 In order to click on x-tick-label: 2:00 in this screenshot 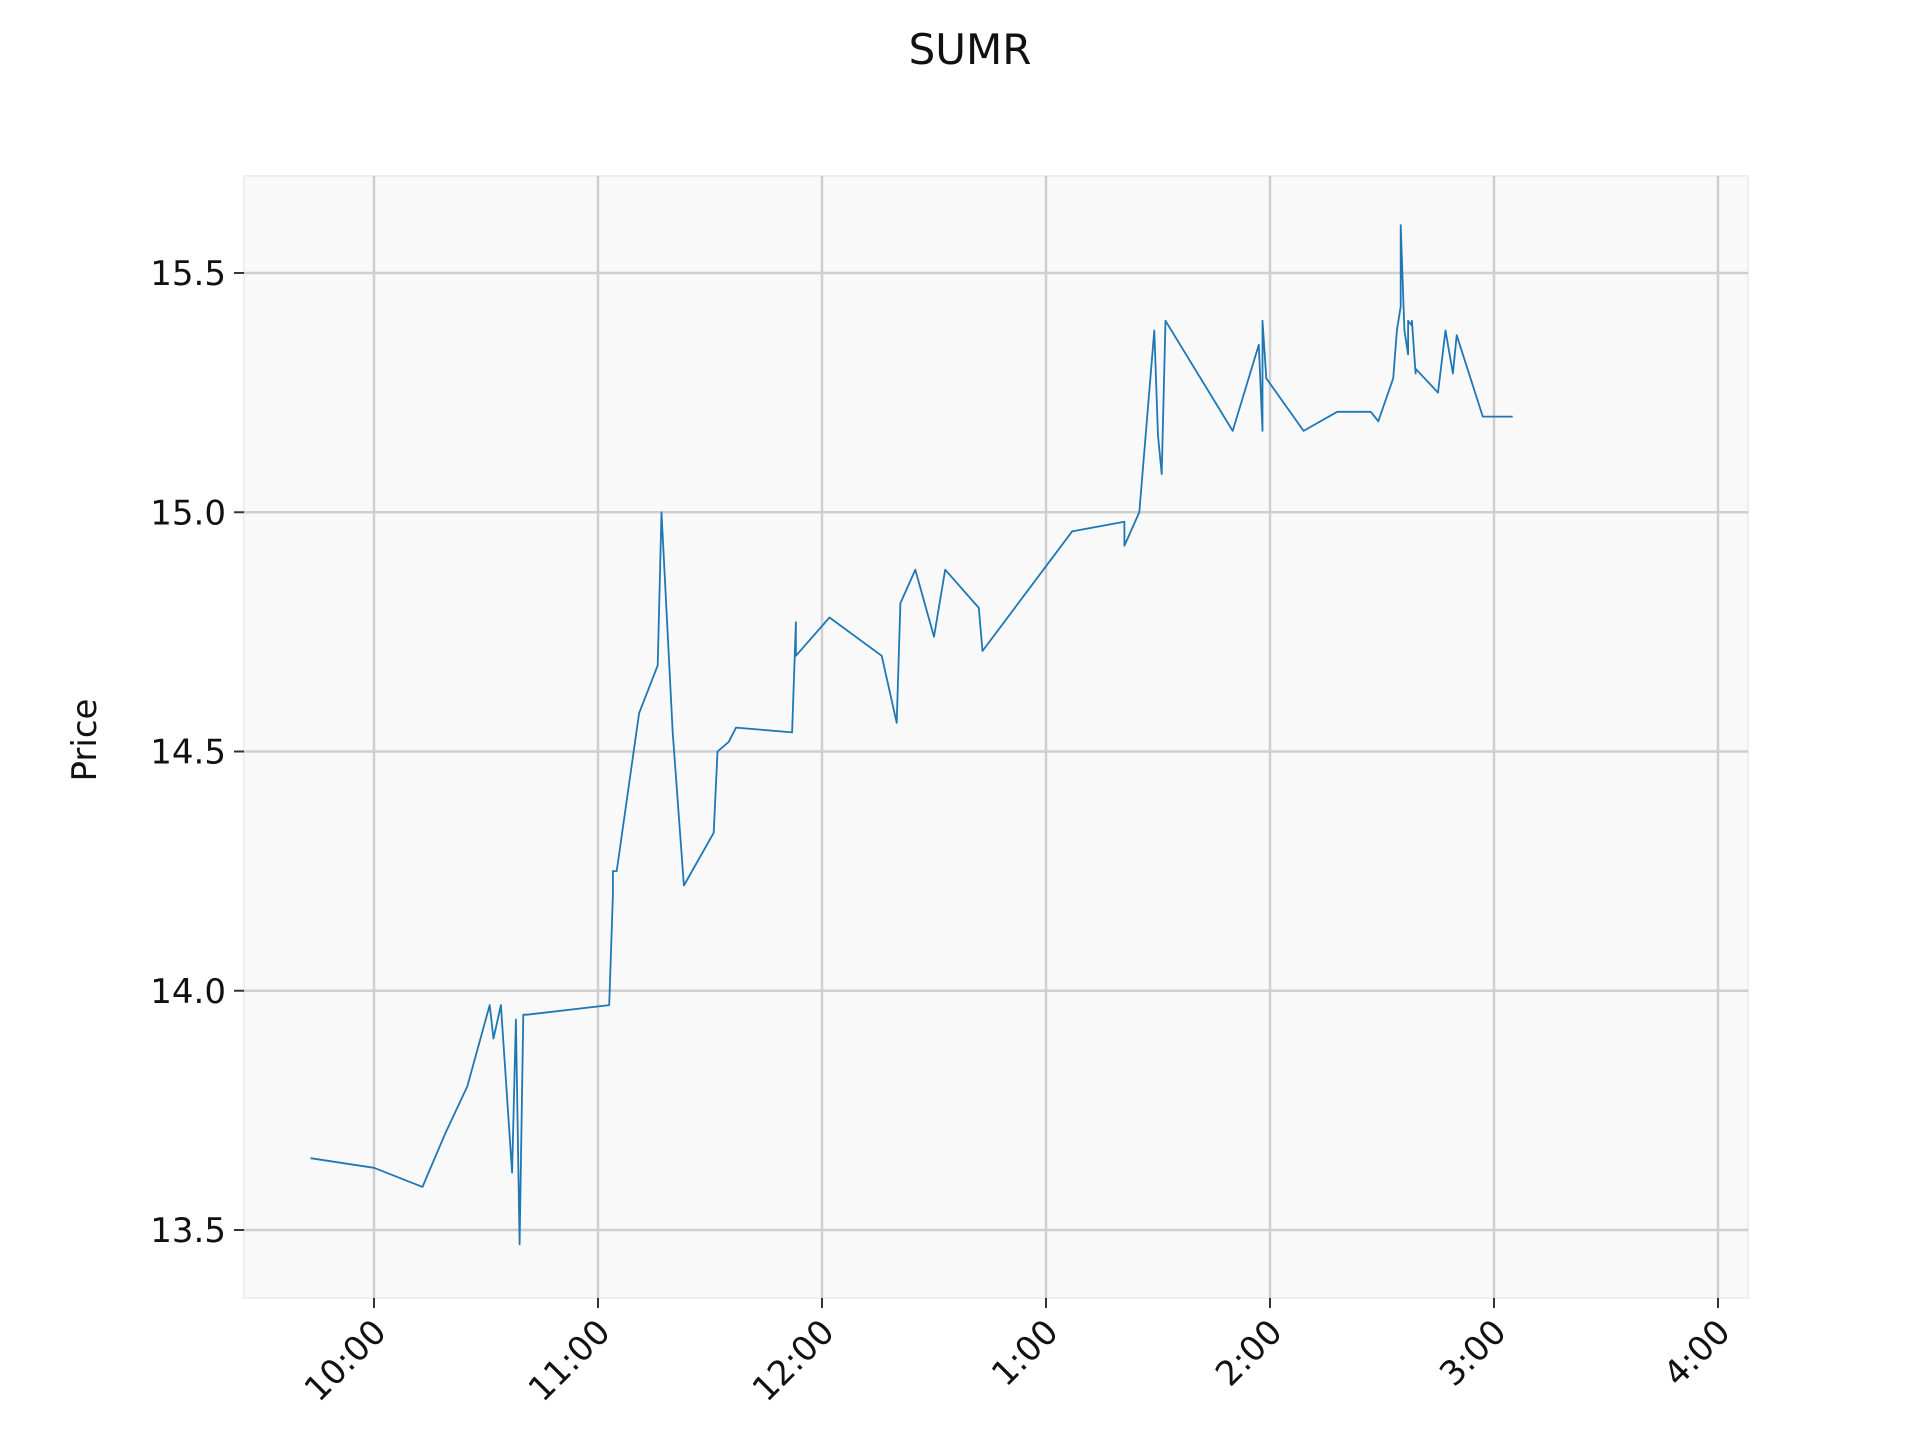, I will do `click(1249, 1353)`.